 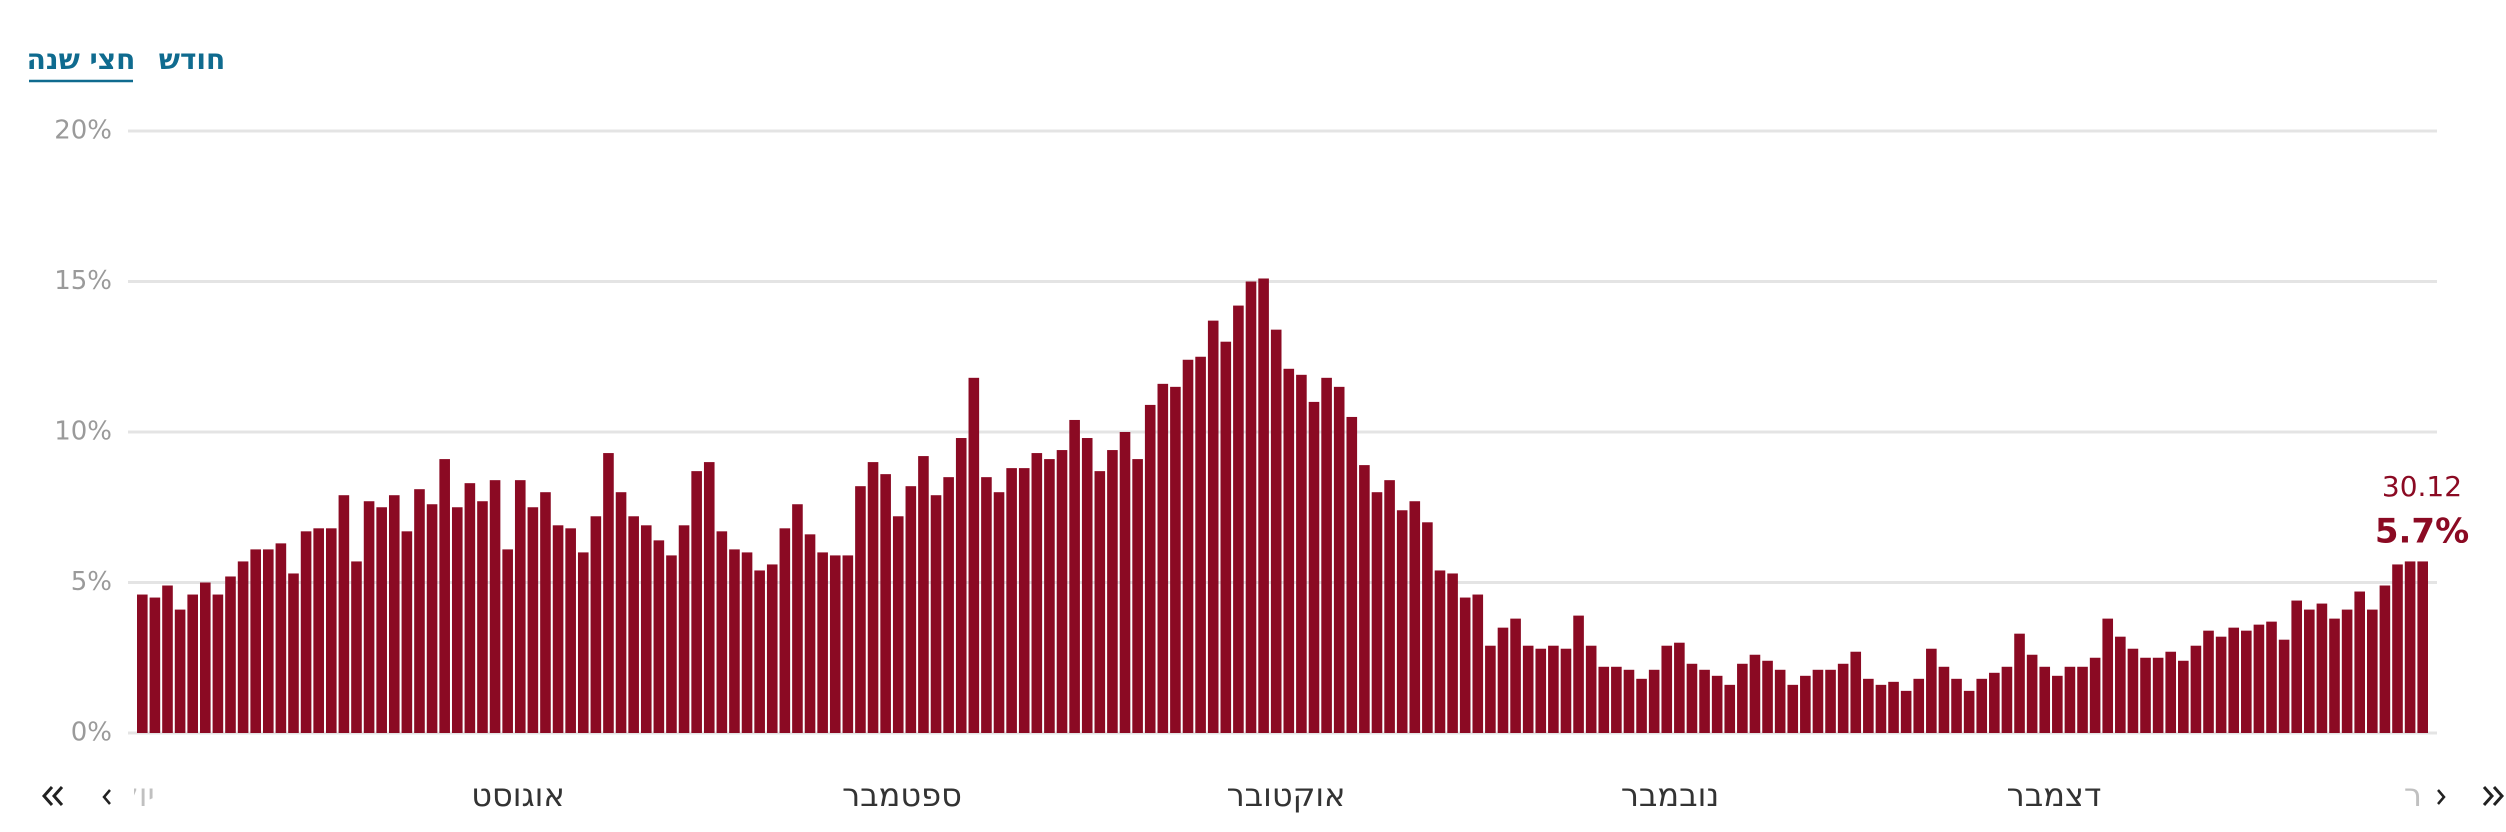 I want to click on last-value-label: 5.7%, so click(x=2422, y=532).